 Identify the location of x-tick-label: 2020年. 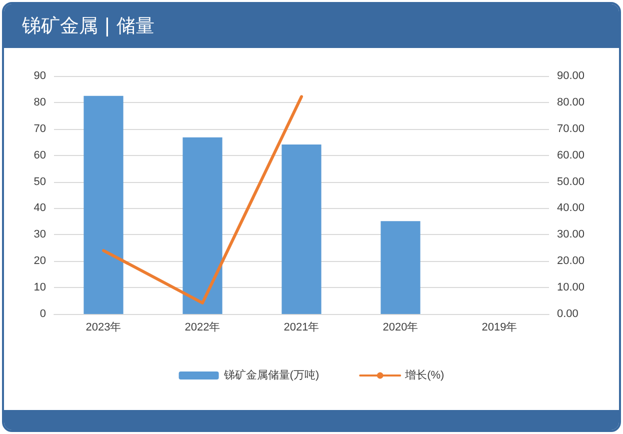
(400, 328).